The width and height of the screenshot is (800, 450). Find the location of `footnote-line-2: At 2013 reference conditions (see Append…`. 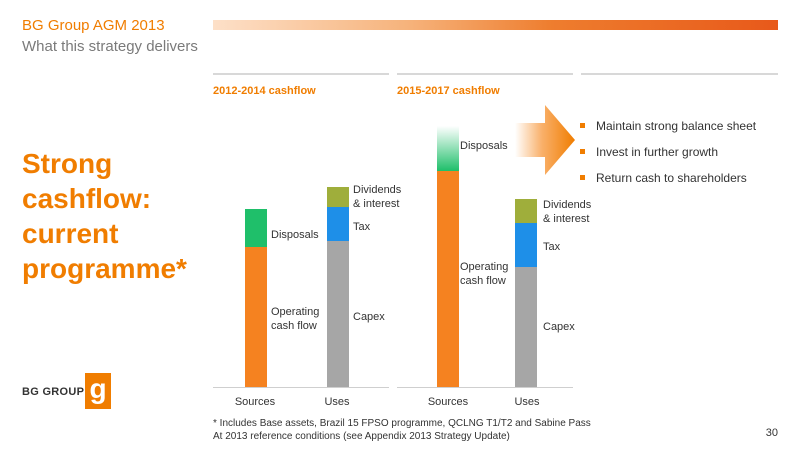

footnote-line-2: At 2013 reference conditions (see Append… is located at coordinates (361, 436).